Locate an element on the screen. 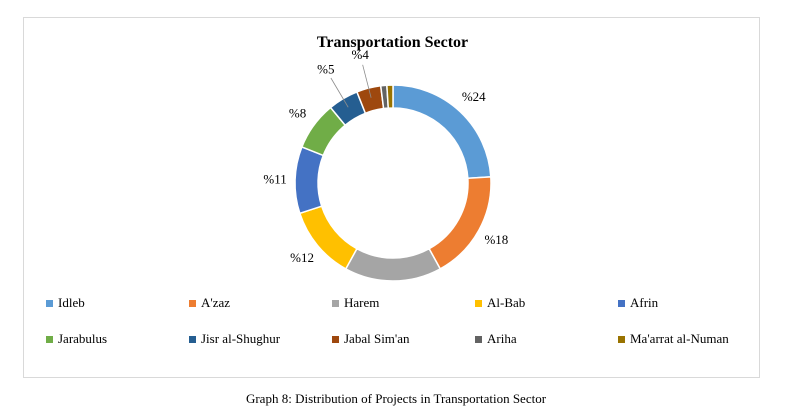 This screenshot has height=414, width=792. slice-a-zaz is located at coordinates (460, 223).